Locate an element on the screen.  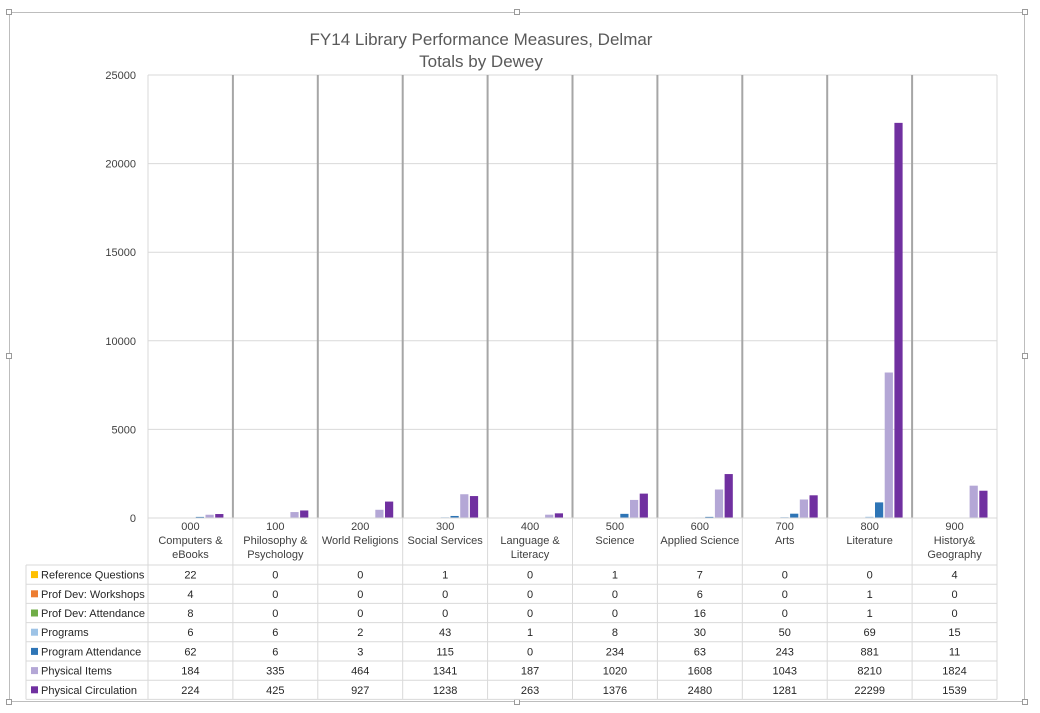
data-table-cell: 11 is located at coordinates (954, 652).